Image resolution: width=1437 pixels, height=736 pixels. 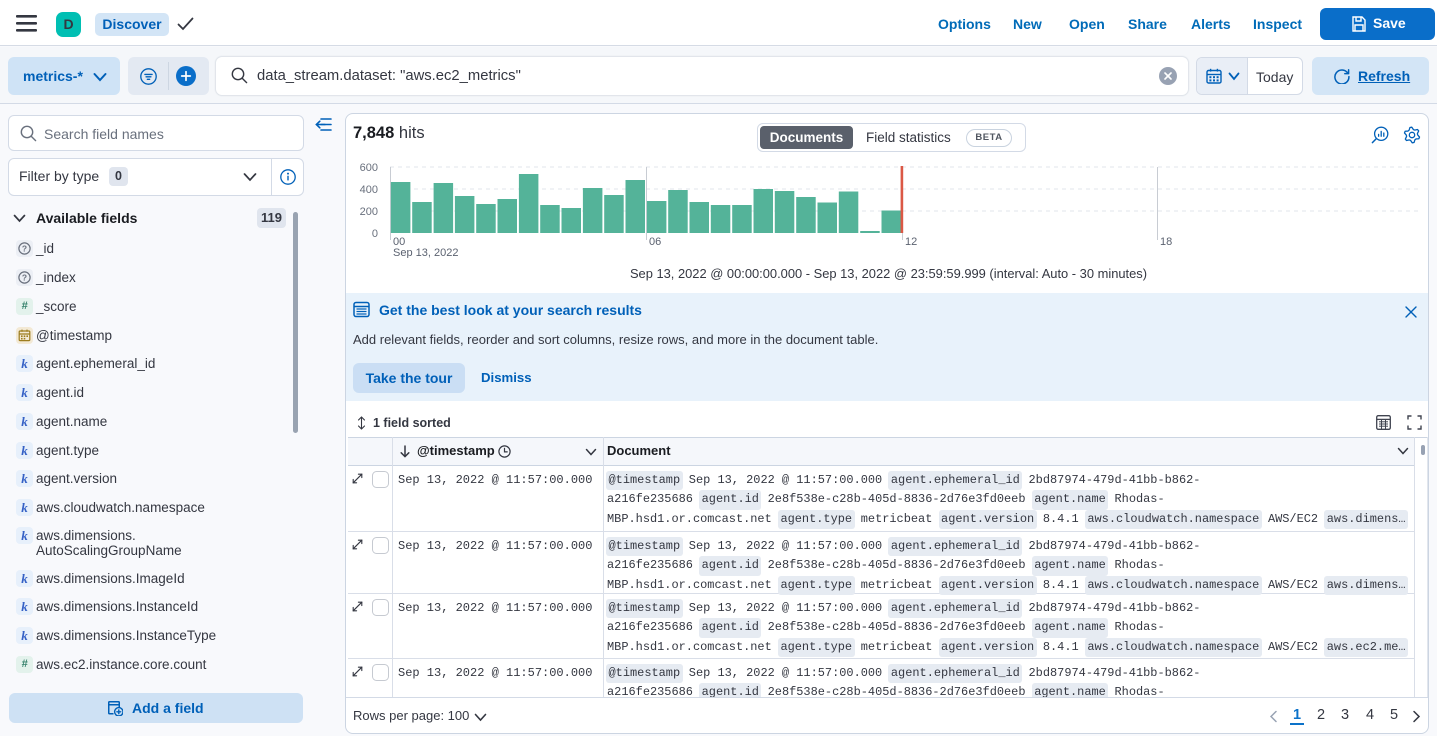 What do you see at coordinates (1166, 242) in the screenshot?
I see `svg-text: 18` at bounding box center [1166, 242].